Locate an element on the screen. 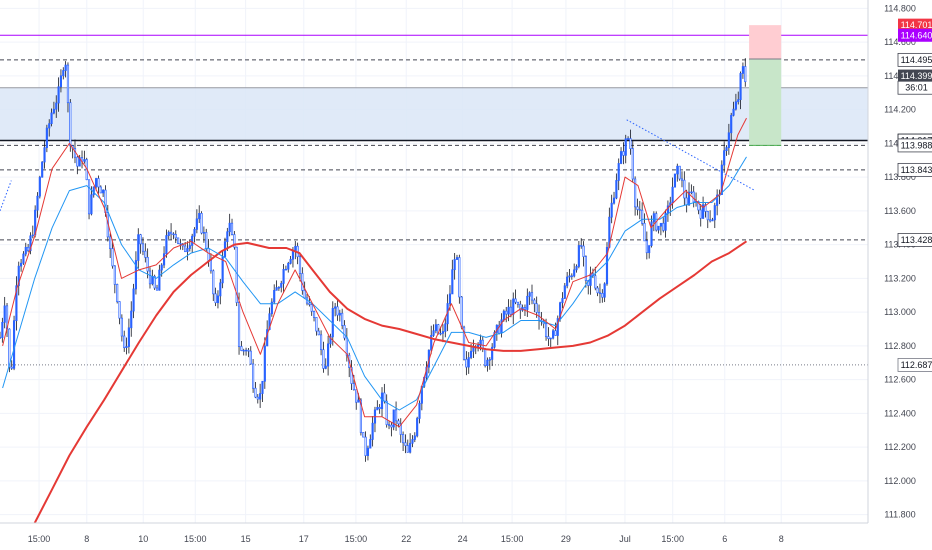  time-tick-label: Jul is located at coordinates (625, 539).